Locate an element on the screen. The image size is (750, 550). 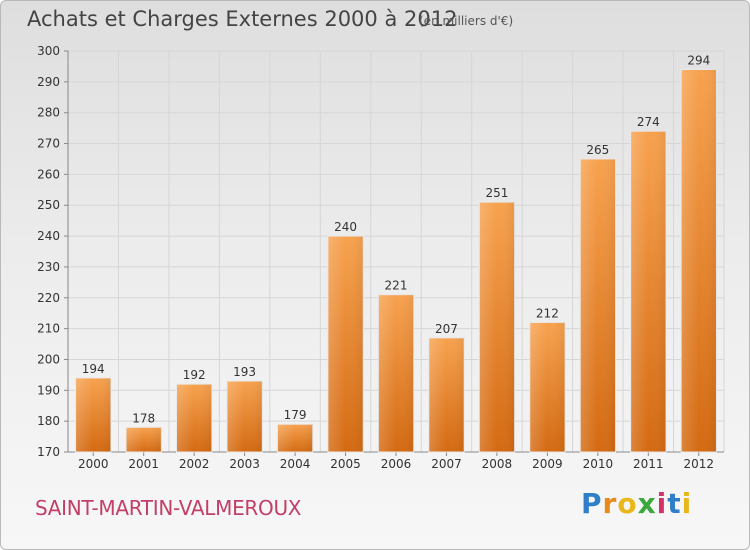
y-tick-label: 260 is located at coordinates (48, 174).